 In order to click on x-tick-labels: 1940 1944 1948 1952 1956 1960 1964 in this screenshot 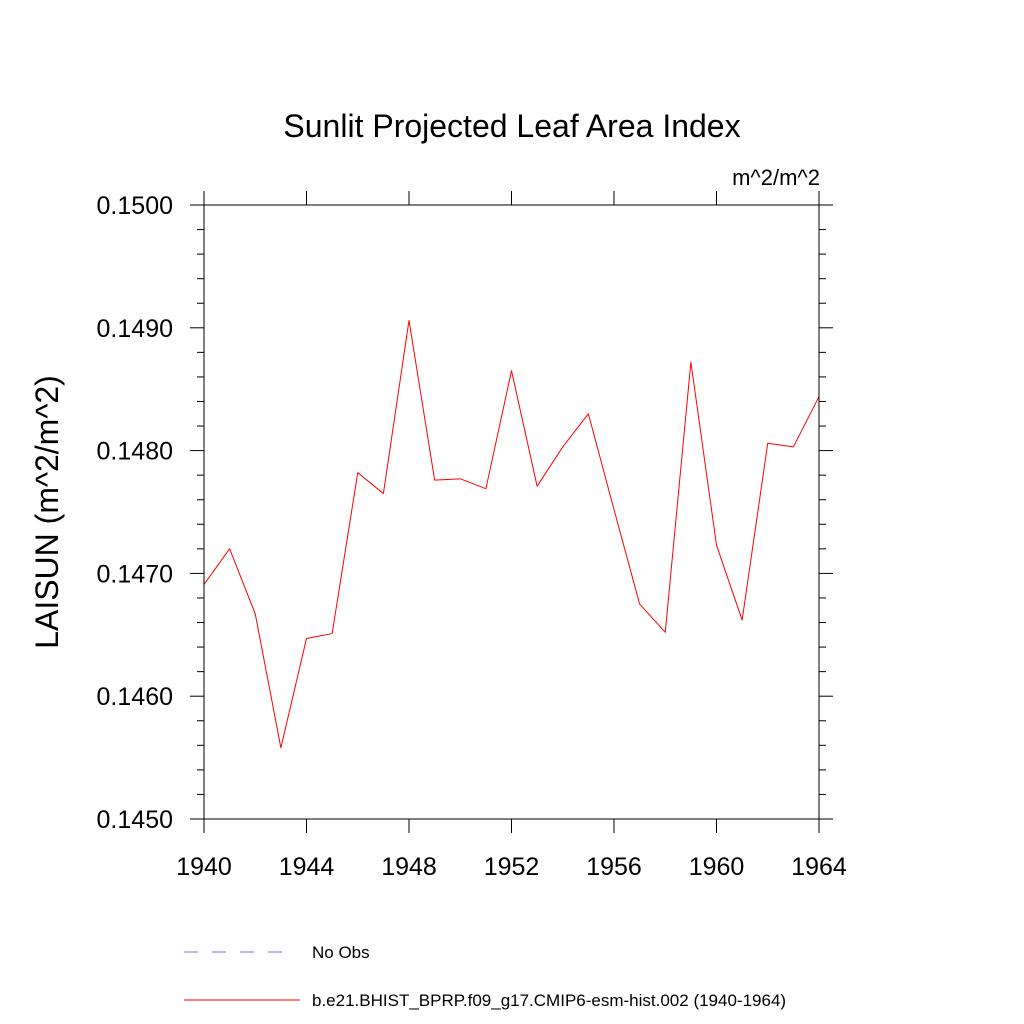, I will do `click(511, 867)`.